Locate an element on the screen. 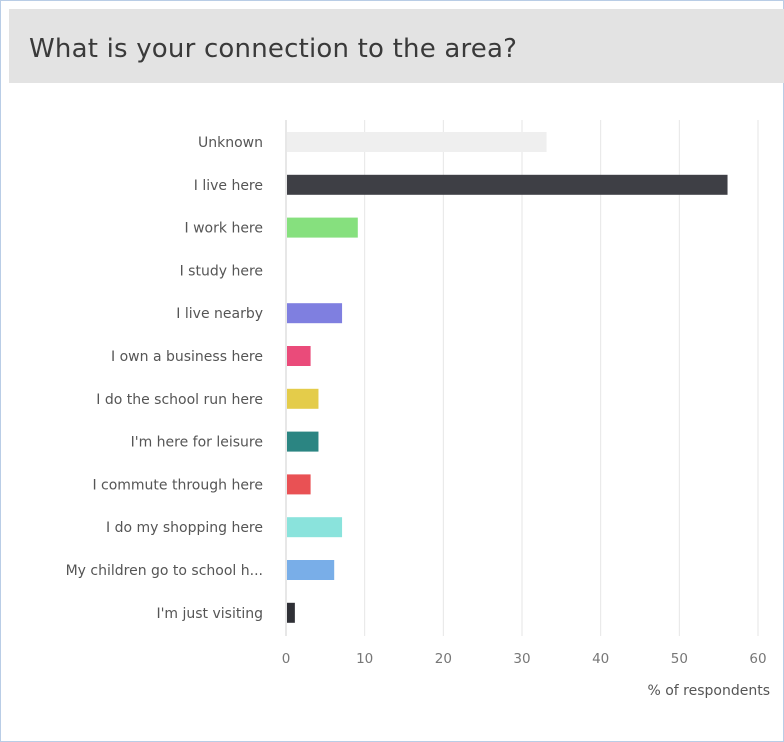 This screenshot has height=742, width=784. chart-title: What is your connection to the area? is located at coordinates (273, 49).